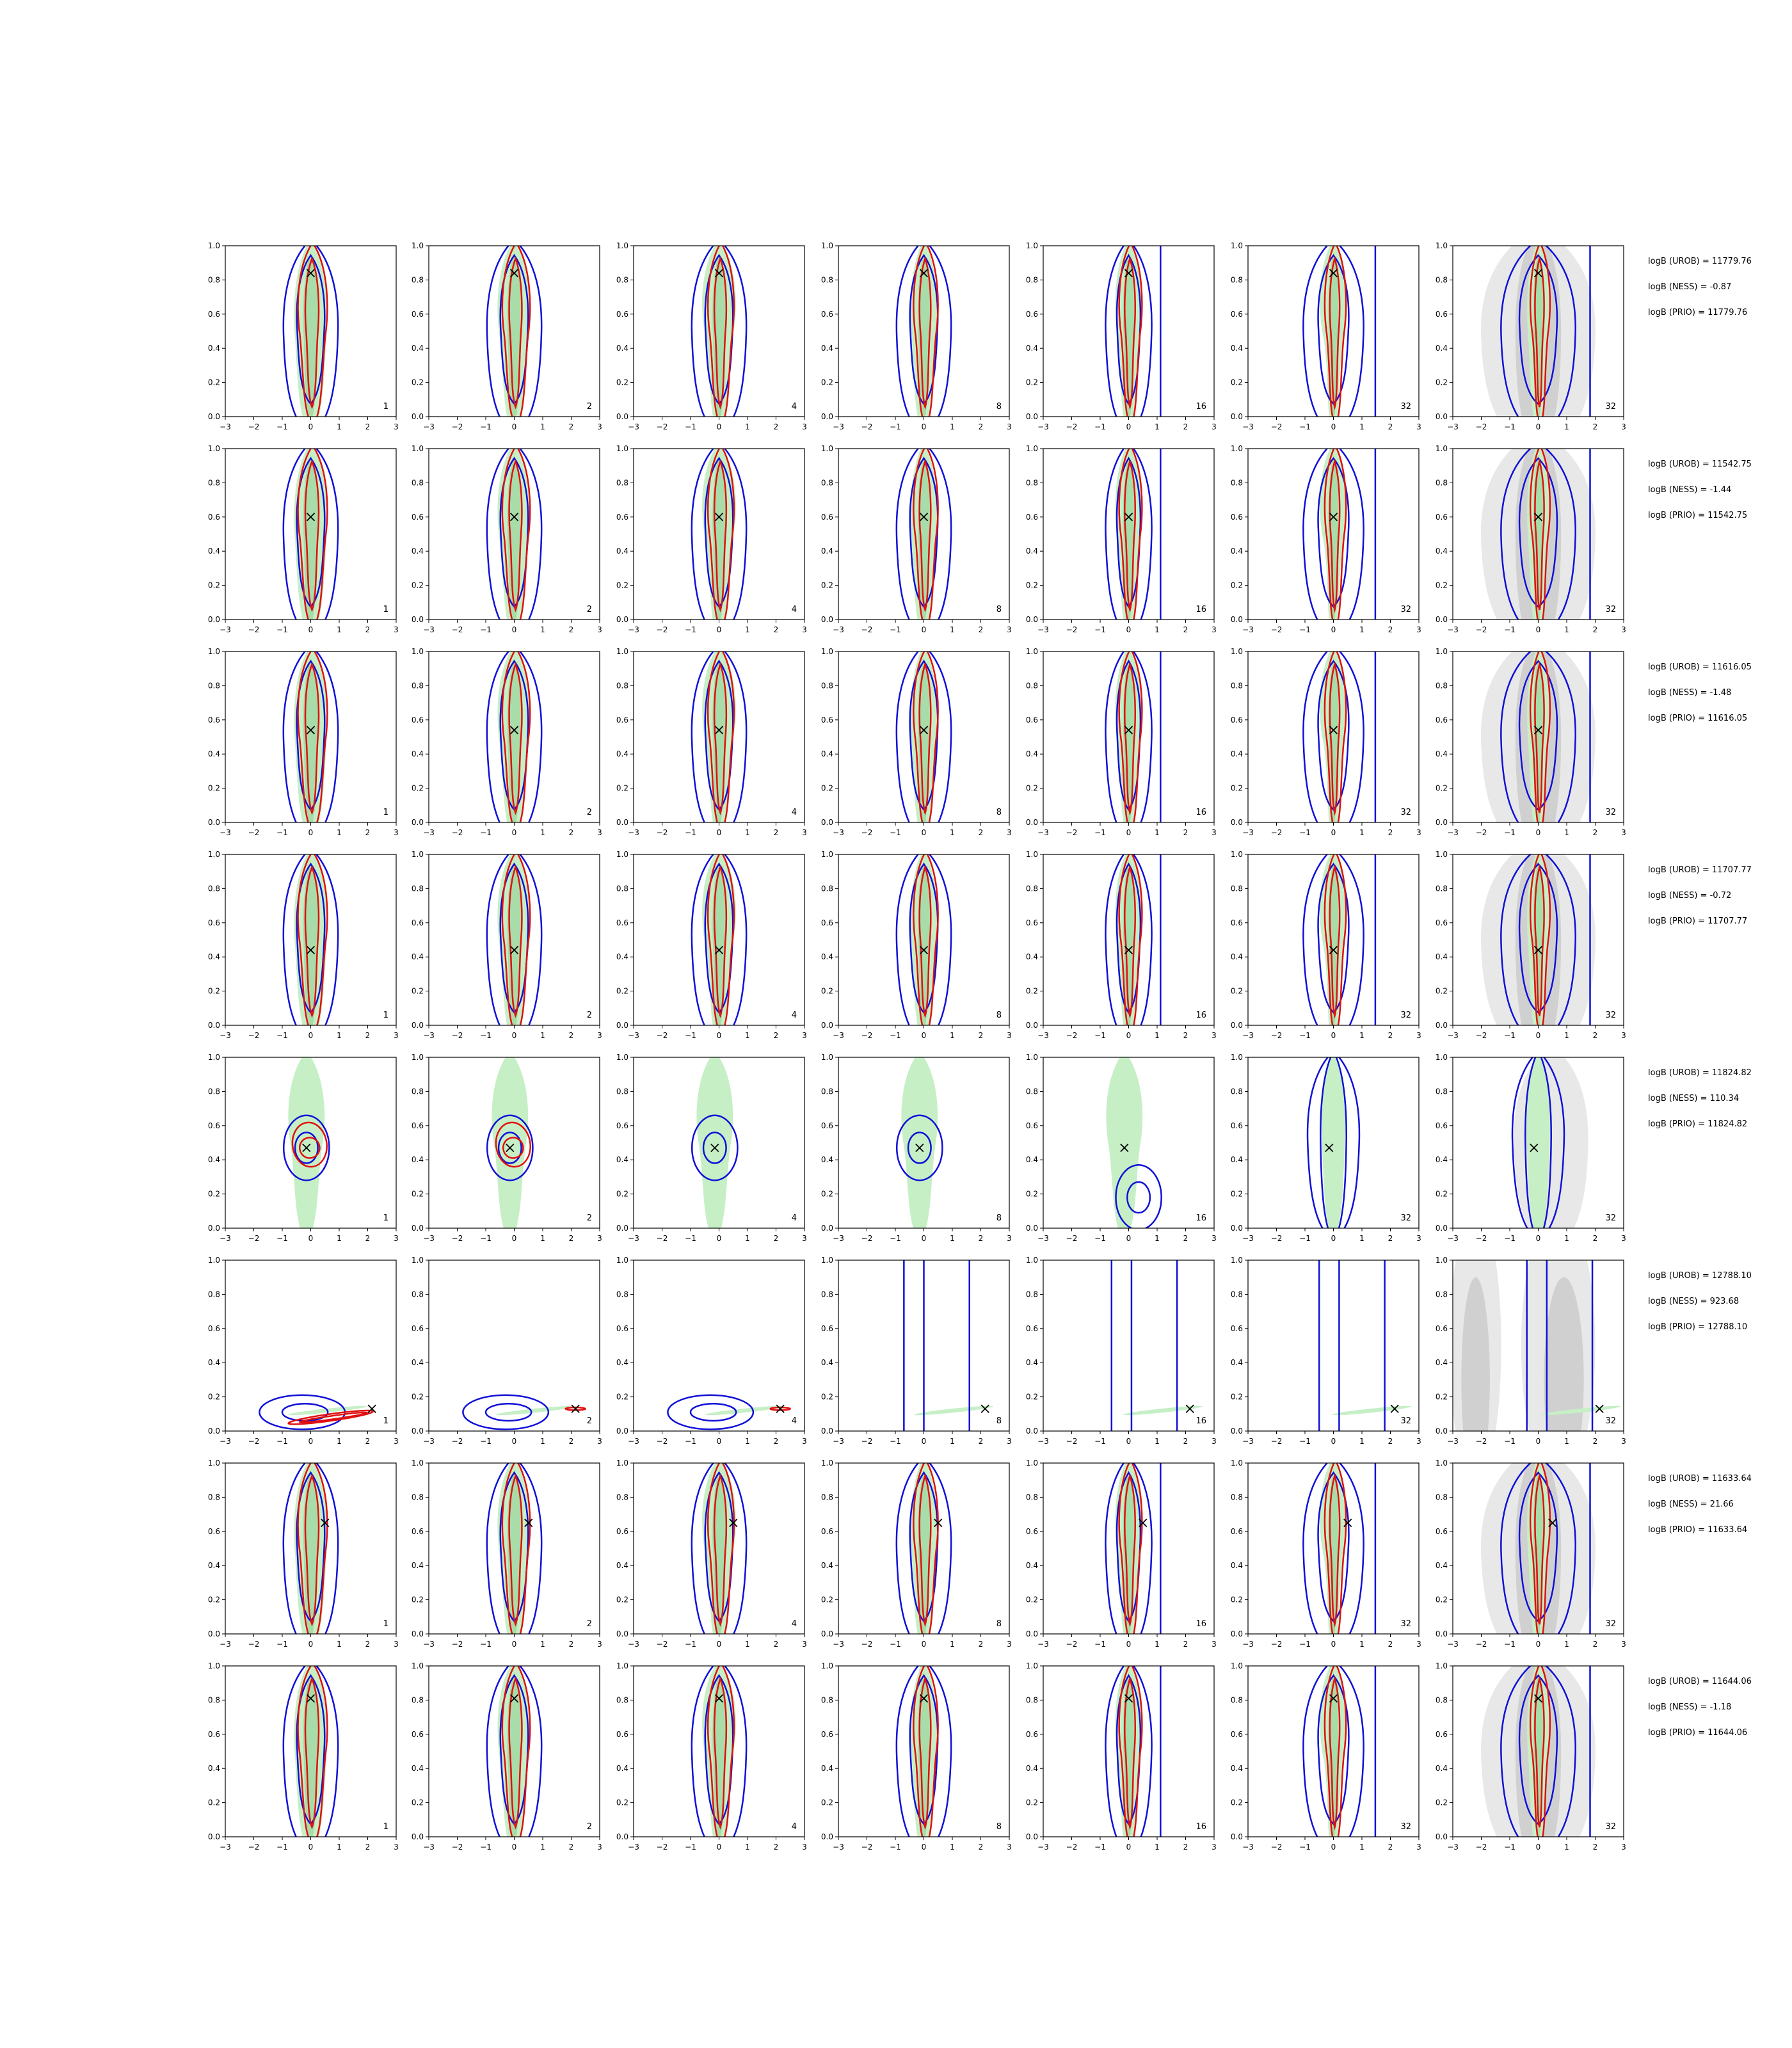 This screenshot has height=2048, width=1792. What do you see at coordinates (1475, 1354) in the screenshot?
I see `prior-core` at bounding box center [1475, 1354].